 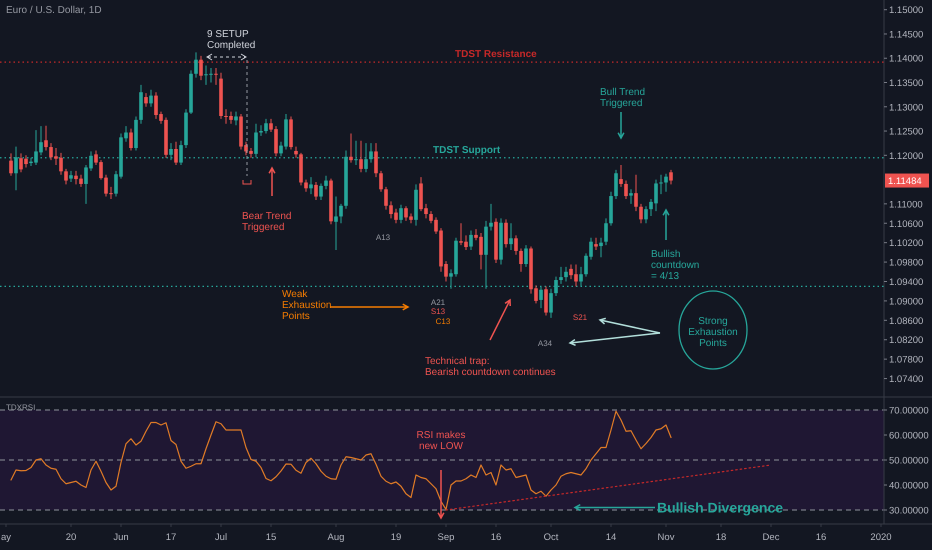 I want to click on annotation: Strong Exhaustion Points, so click(x=713, y=332).